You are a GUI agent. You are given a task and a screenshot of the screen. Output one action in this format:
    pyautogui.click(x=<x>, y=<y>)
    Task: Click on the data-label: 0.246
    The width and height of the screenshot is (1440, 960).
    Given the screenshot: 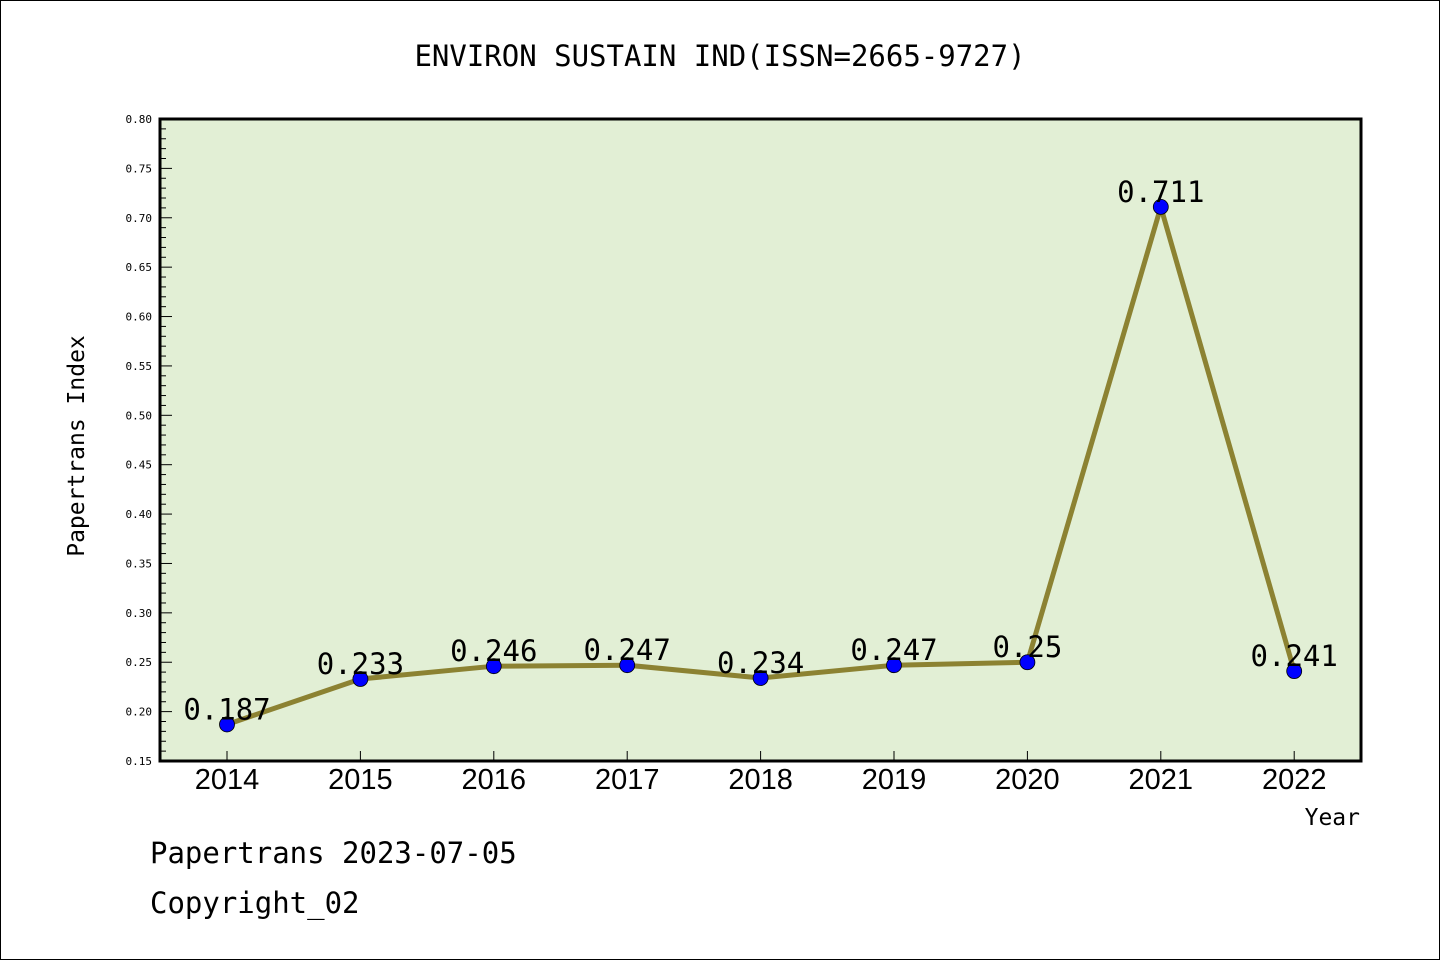 What is the action you would take?
    pyautogui.click(x=493, y=651)
    